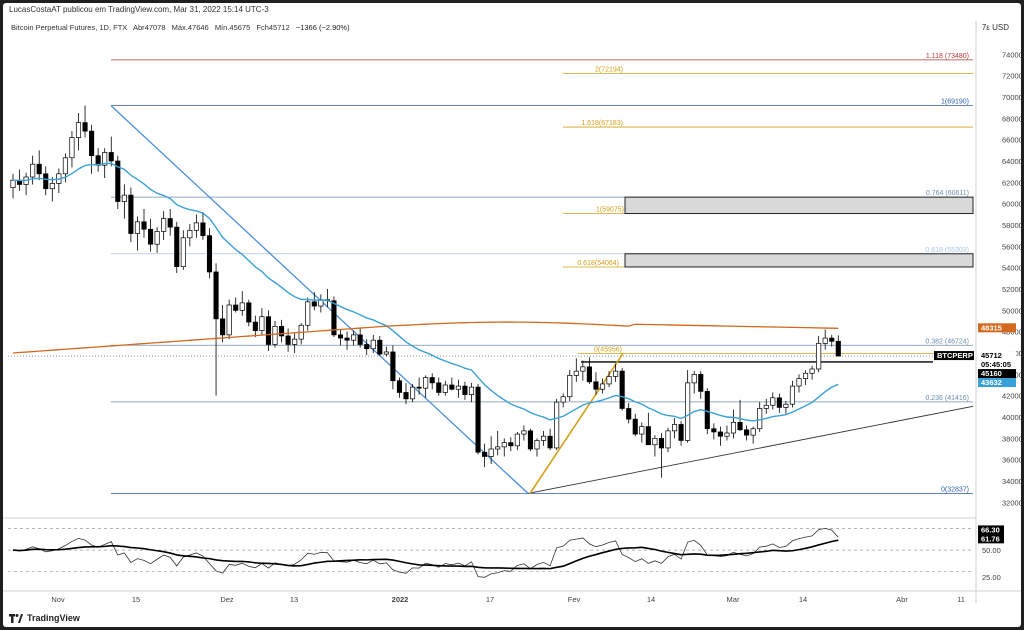 The image size is (1024, 630). I want to click on y-tick-label: 72000, so click(1011, 76).